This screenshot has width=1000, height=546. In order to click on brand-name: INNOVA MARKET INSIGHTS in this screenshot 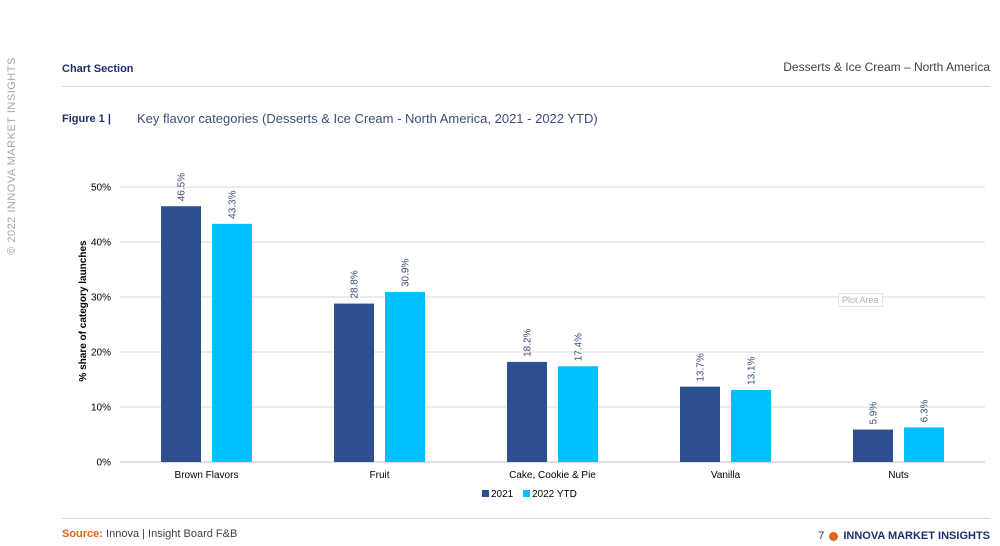, I will do `click(916, 536)`.